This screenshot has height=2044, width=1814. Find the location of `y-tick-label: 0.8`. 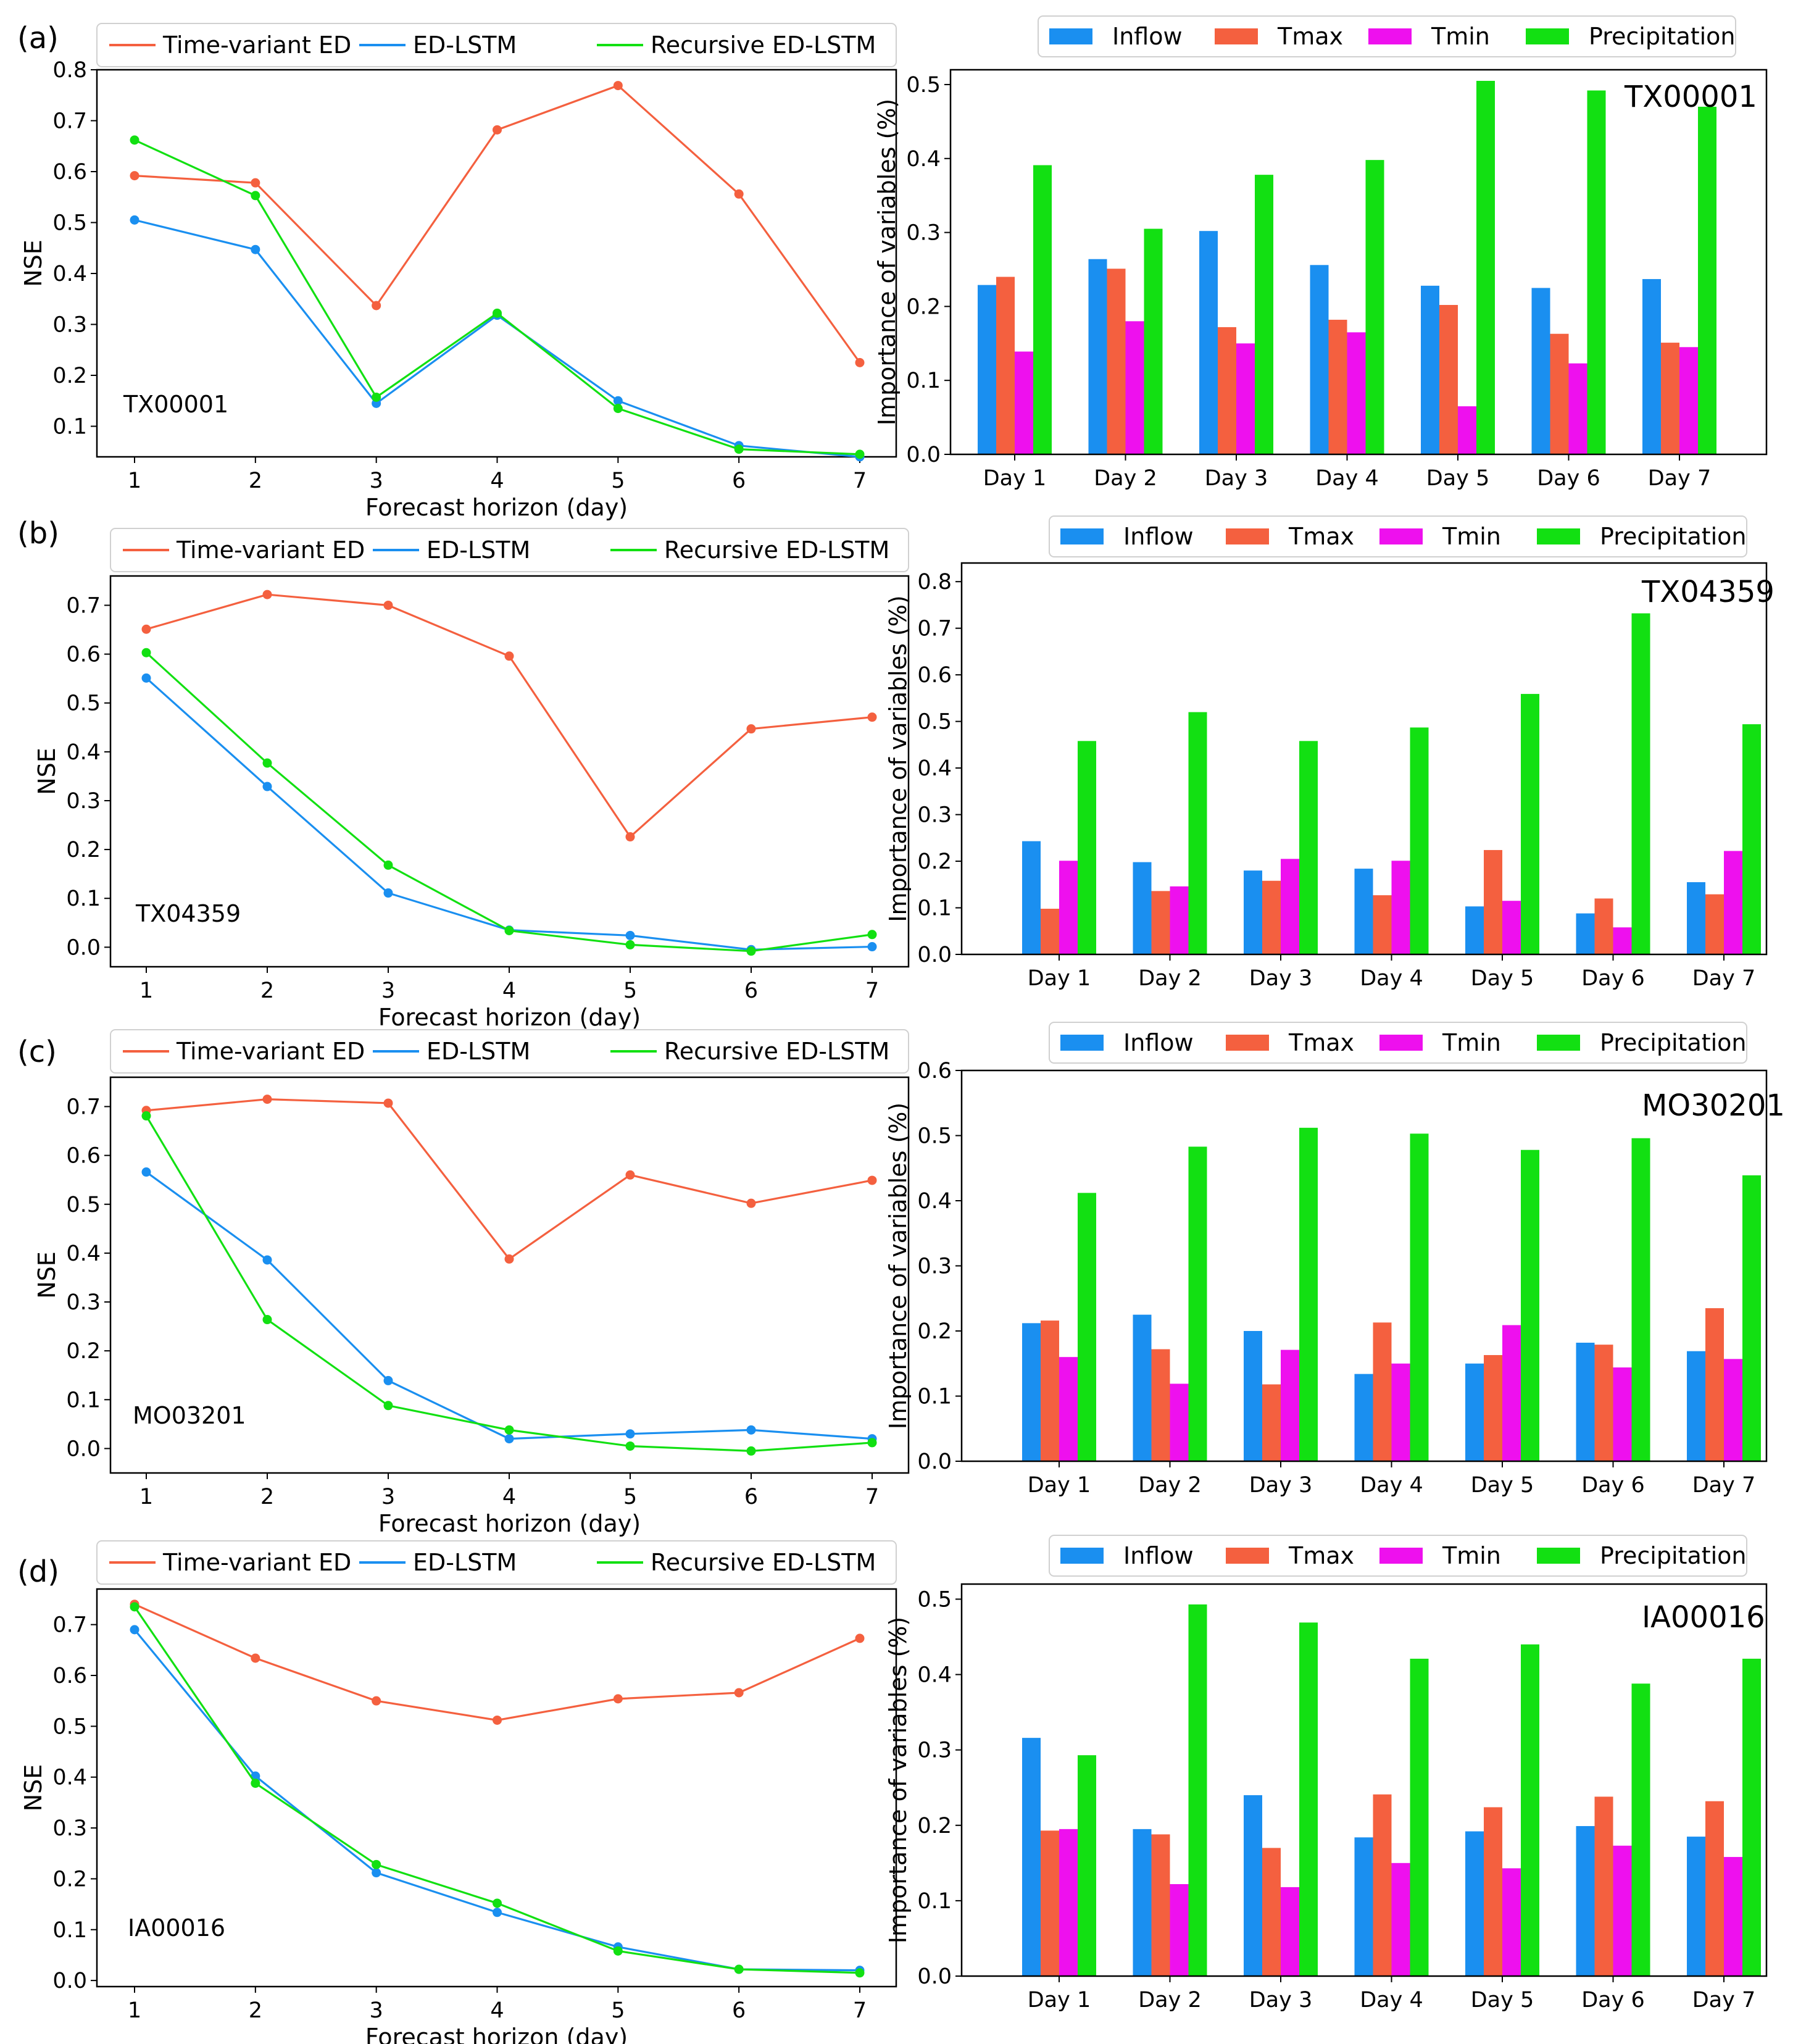

y-tick-label: 0.8 is located at coordinates (69, 70).